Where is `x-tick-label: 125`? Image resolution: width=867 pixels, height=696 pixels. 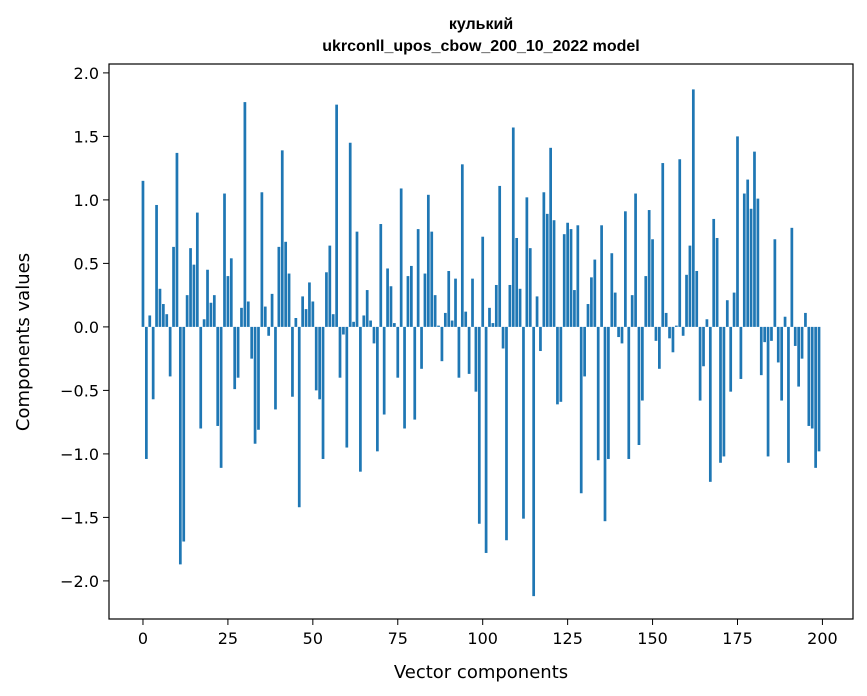
x-tick-label: 125 is located at coordinates (567, 638).